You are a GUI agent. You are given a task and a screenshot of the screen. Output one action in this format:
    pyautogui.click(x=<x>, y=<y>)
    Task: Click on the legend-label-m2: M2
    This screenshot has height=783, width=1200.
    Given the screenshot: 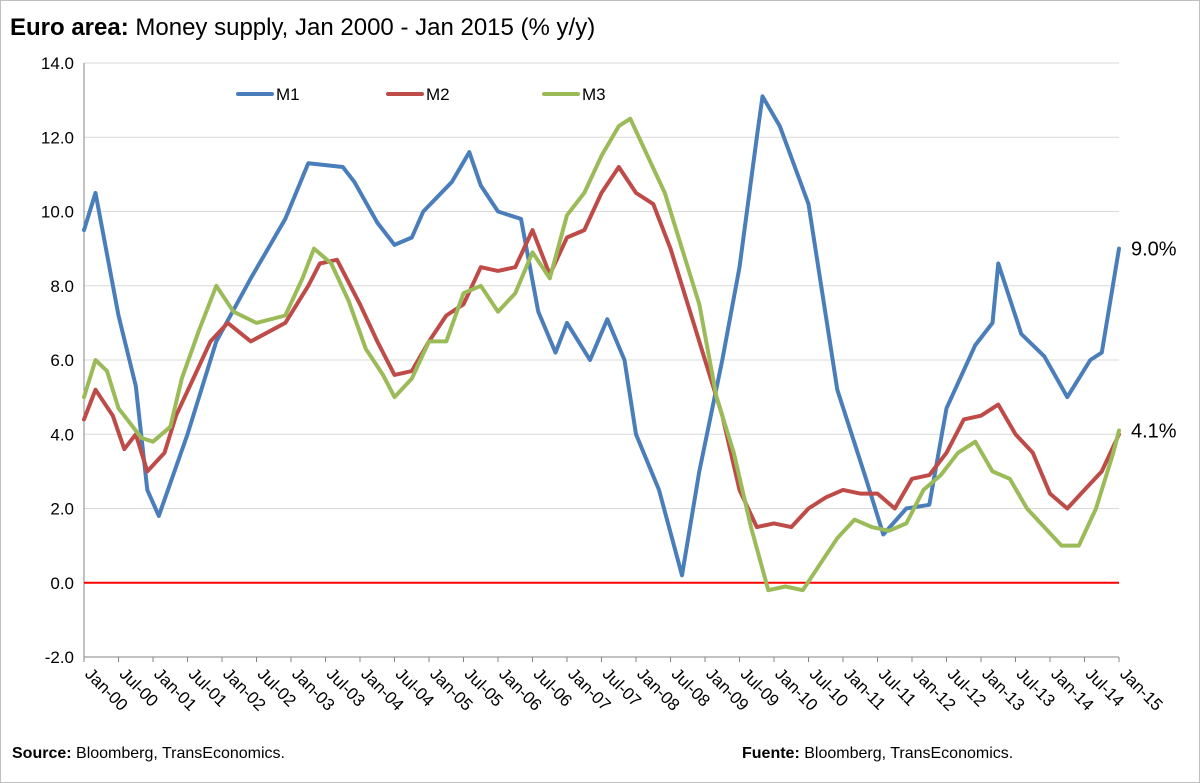 What is the action you would take?
    pyautogui.click(x=438, y=94)
    